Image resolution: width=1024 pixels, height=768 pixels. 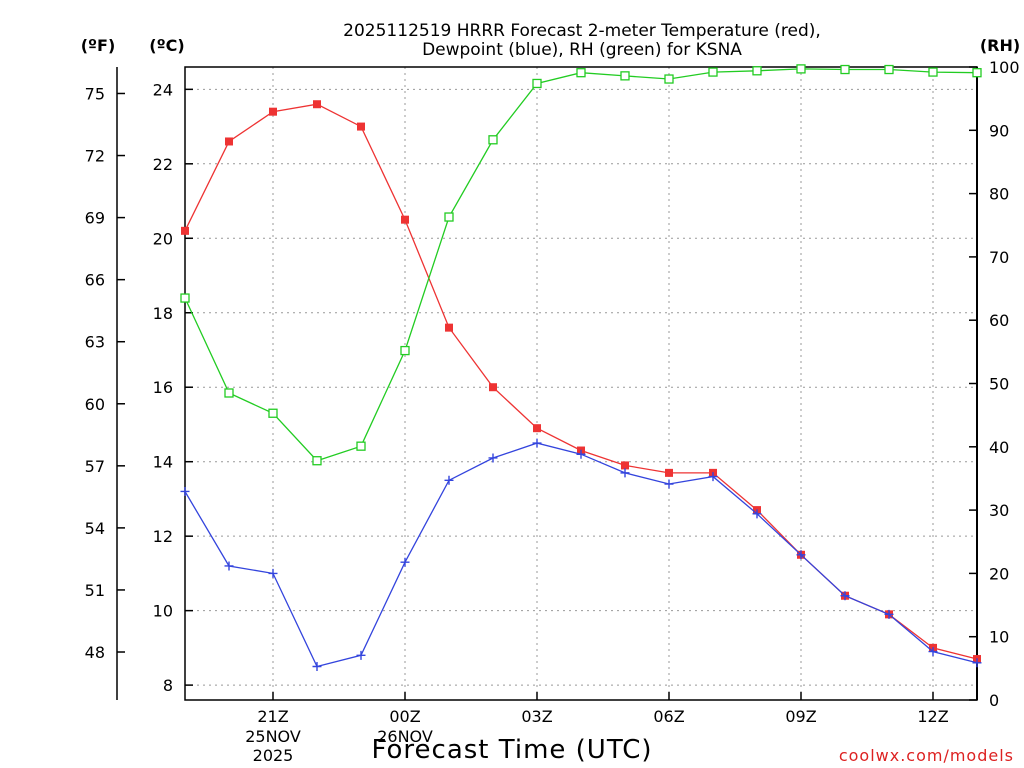 What do you see at coordinates (273, 755) in the screenshot?
I see `x-date-label: 2025` at bounding box center [273, 755].